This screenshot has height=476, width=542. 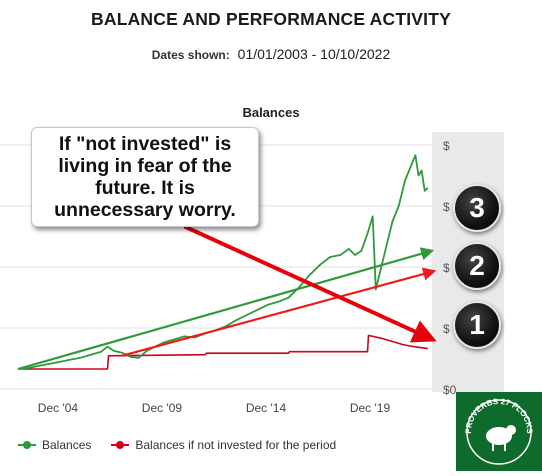 What do you see at coordinates (370, 408) in the screenshot?
I see `x-tick-label: Dec '19` at bounding box center [370, 408].